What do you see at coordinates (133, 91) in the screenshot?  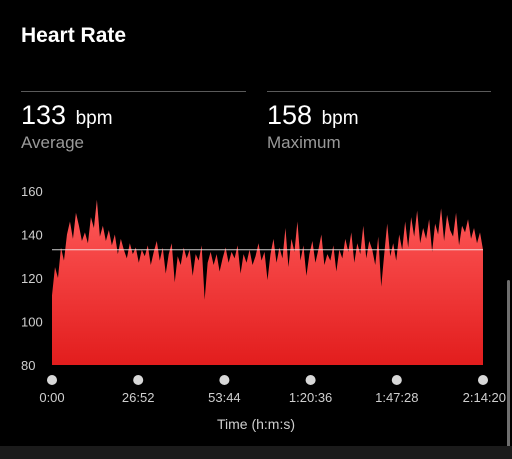 I see `divider-left` at bounding box center [133, 91].